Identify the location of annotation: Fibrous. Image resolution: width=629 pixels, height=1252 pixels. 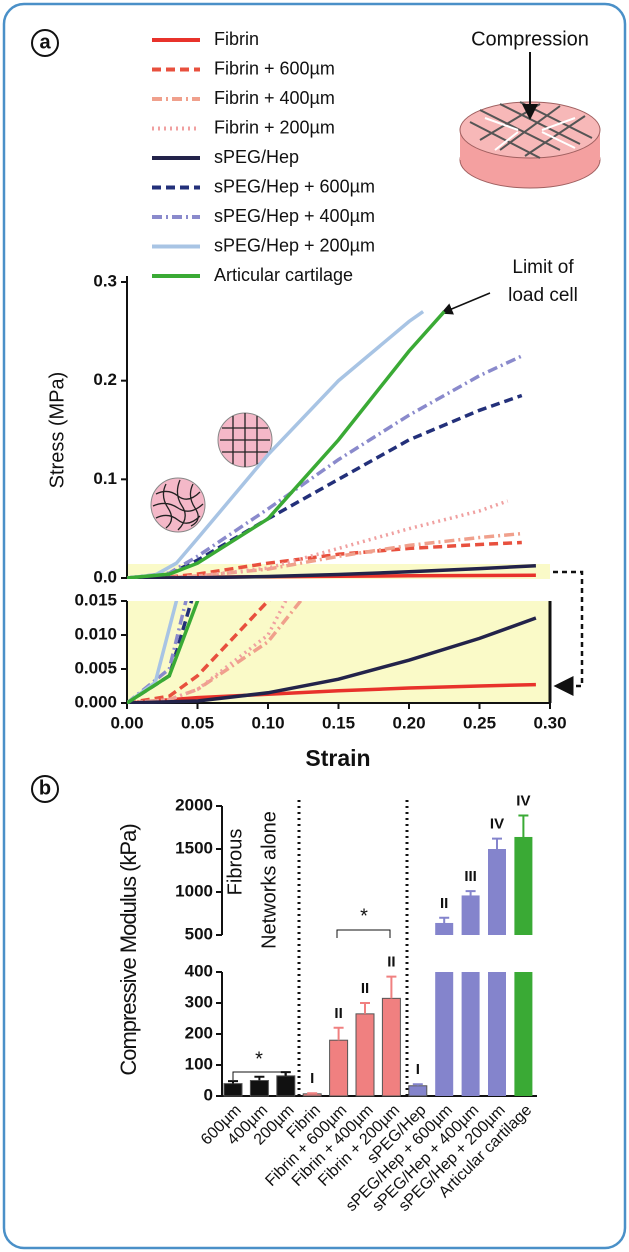
(235, 862).